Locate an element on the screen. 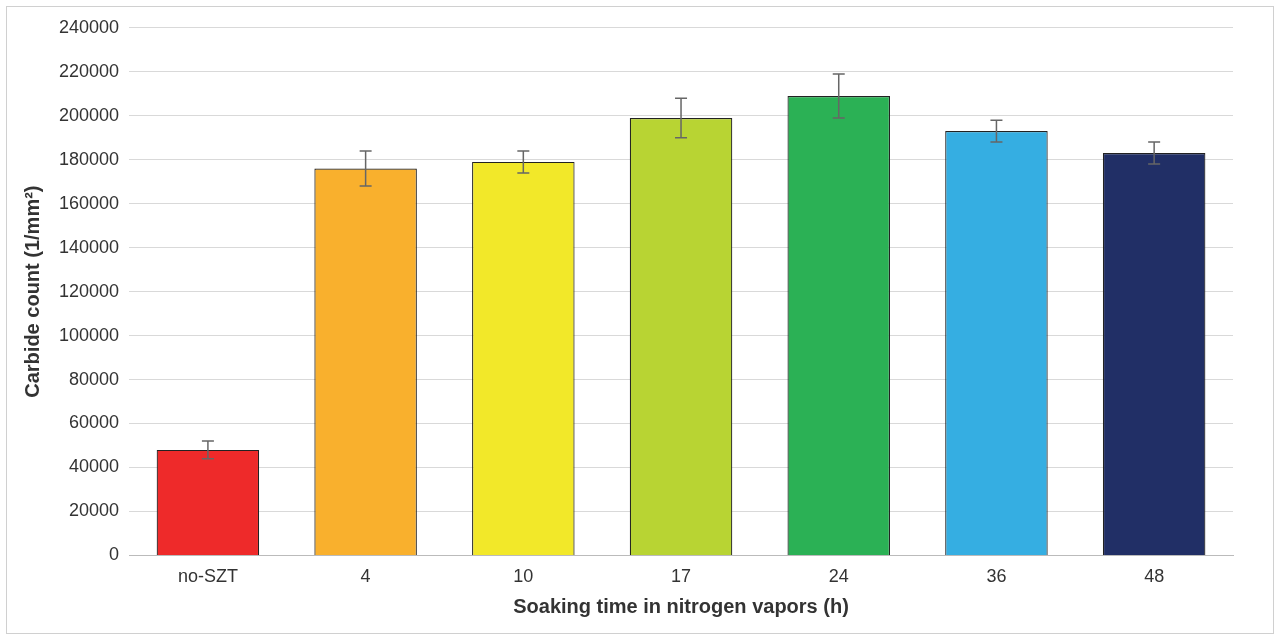 The height and width of the screenshot is (643, 1282). x-tick-label: 17 is located at coordinates (681, 576).